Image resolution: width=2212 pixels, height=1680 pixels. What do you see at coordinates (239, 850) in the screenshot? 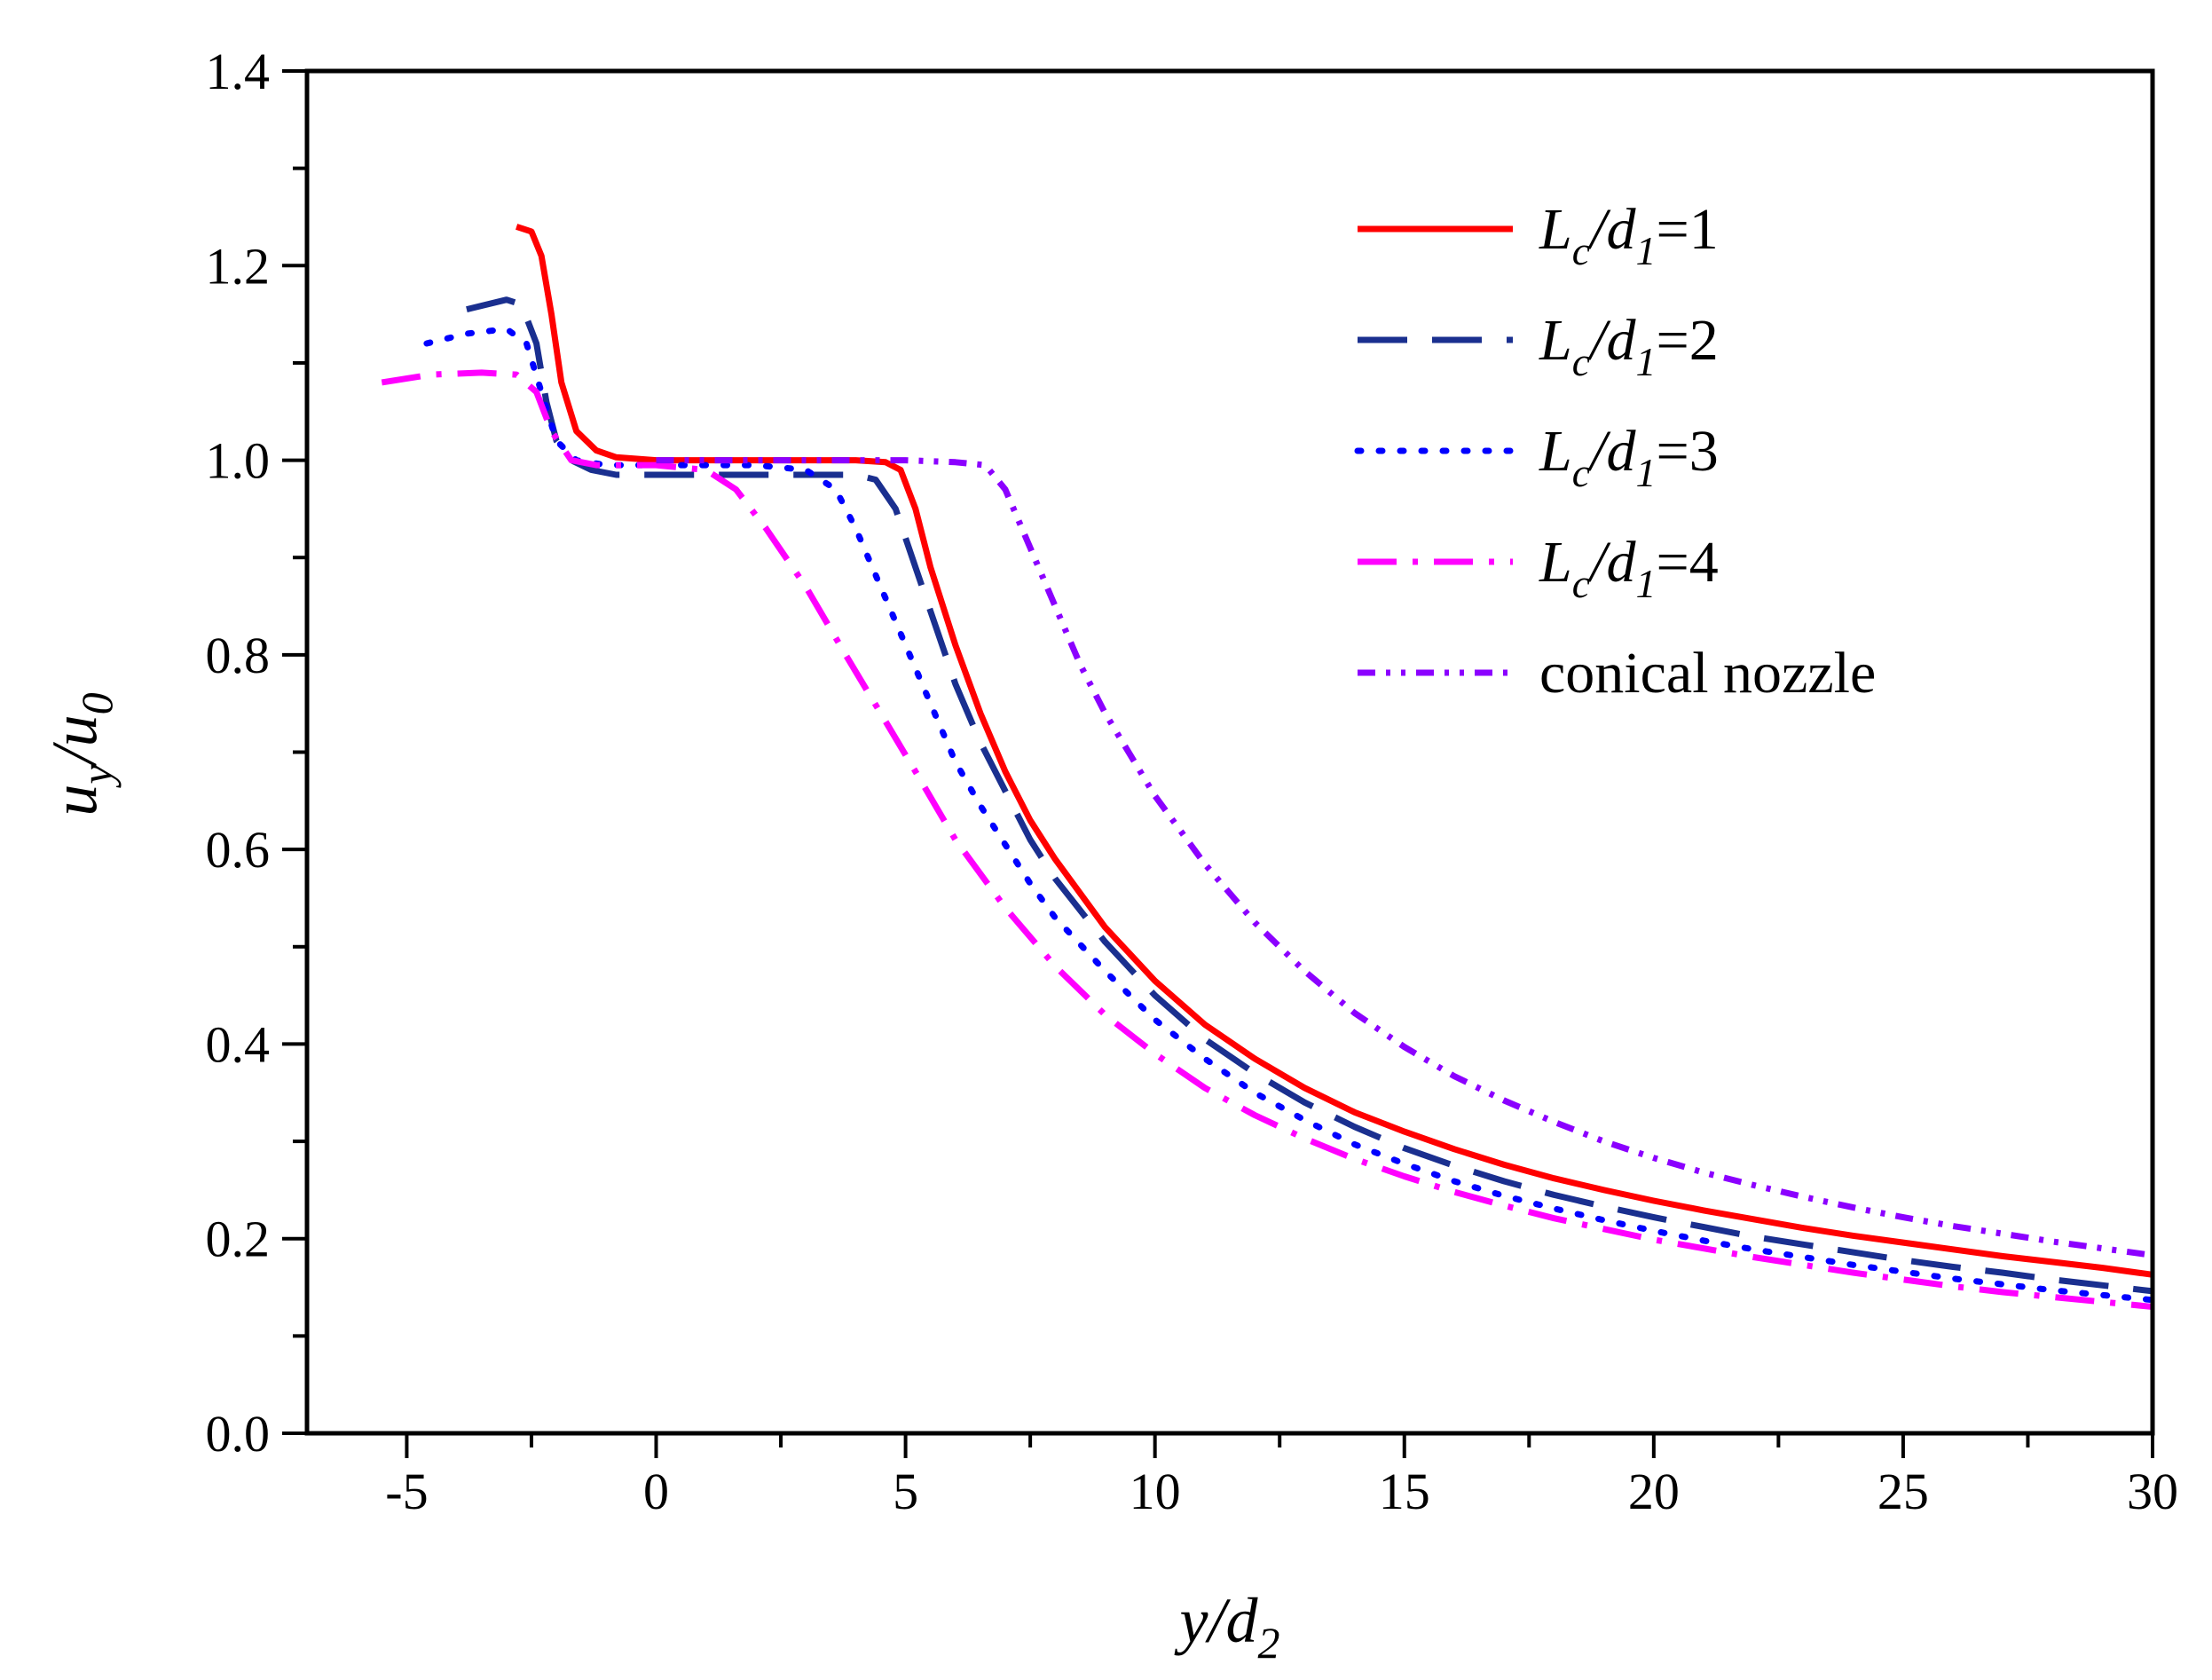
I see `y-tick-label-3: 0.6` at bounding box center [239, 850].